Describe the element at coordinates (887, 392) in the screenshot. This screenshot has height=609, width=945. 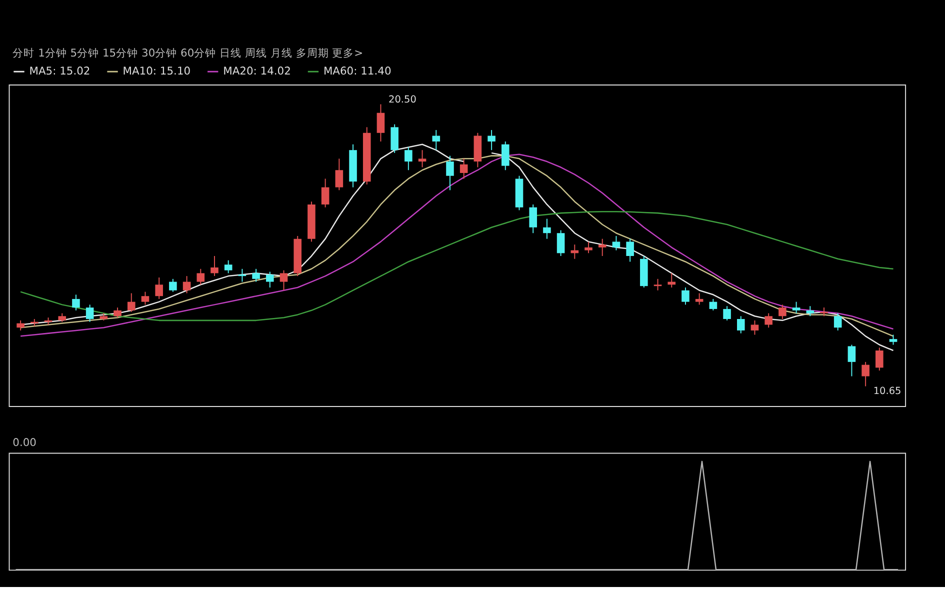
I see `annotation: 10.65` at that location.